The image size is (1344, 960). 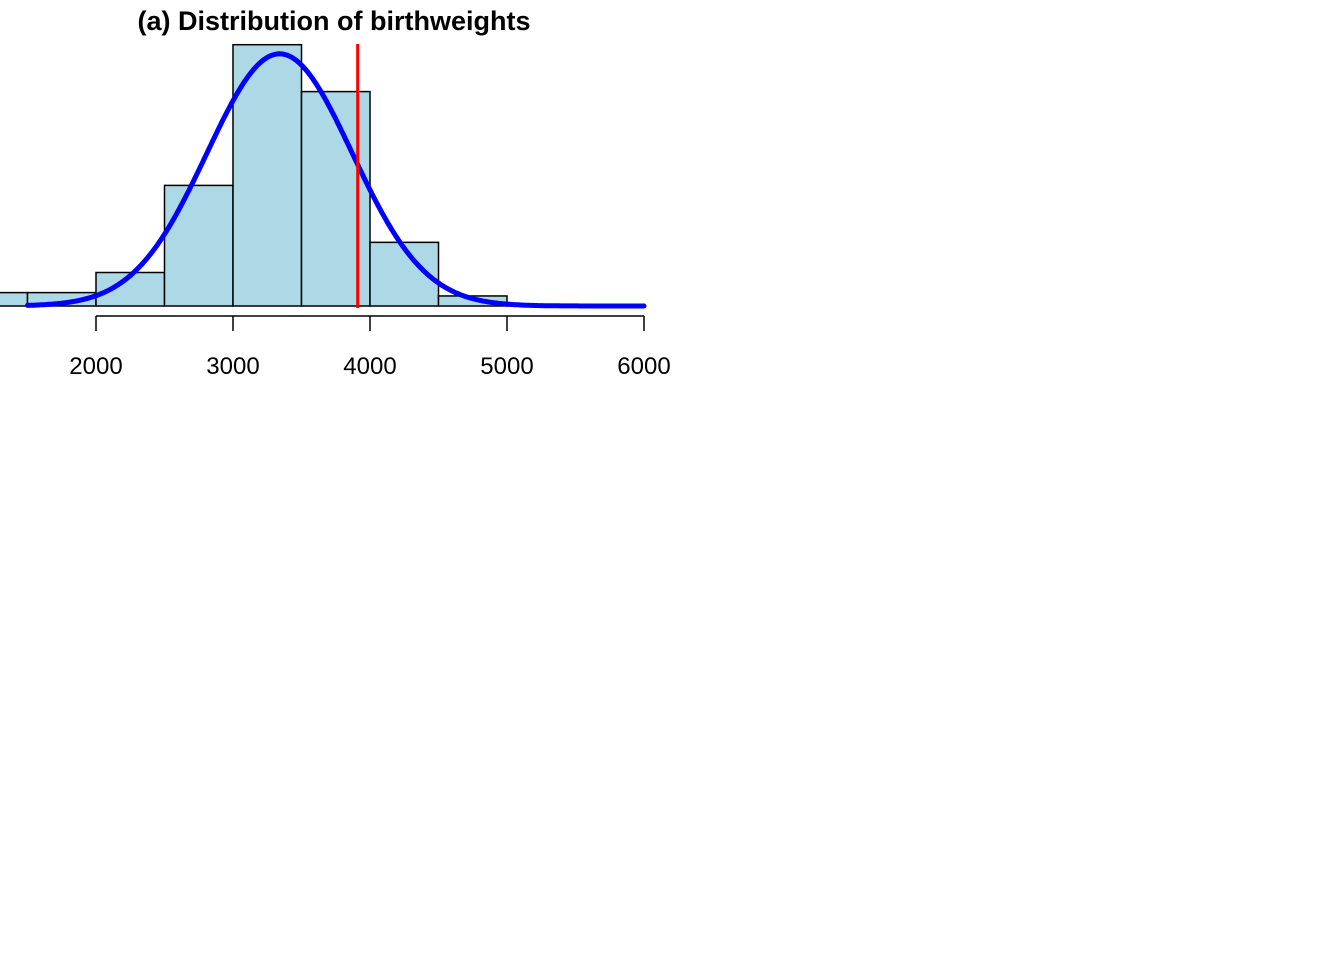 I want to click on x-tick-label-5000: 5000, so click(x=506, y=366).